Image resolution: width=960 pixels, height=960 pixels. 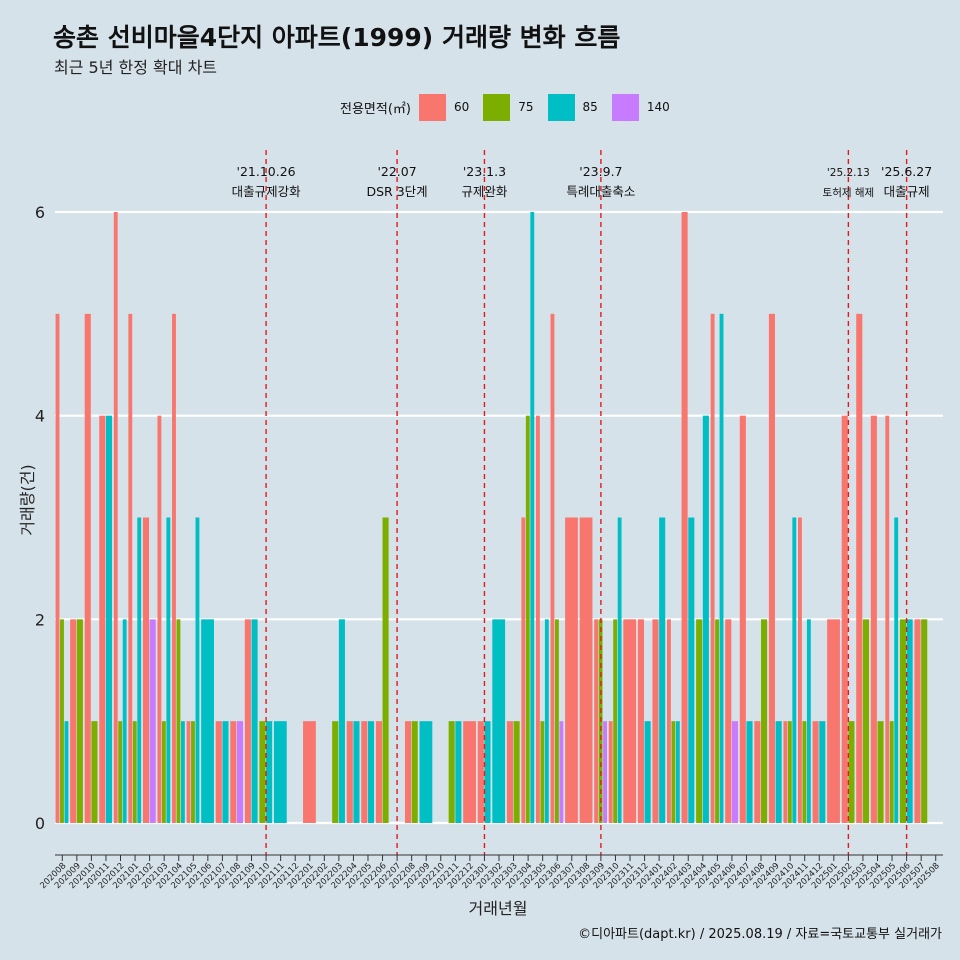 What do you see at coordinates (526, 107) in the screenshot?
I see `legend-label-75: 75` at bounding box center [526, 107].